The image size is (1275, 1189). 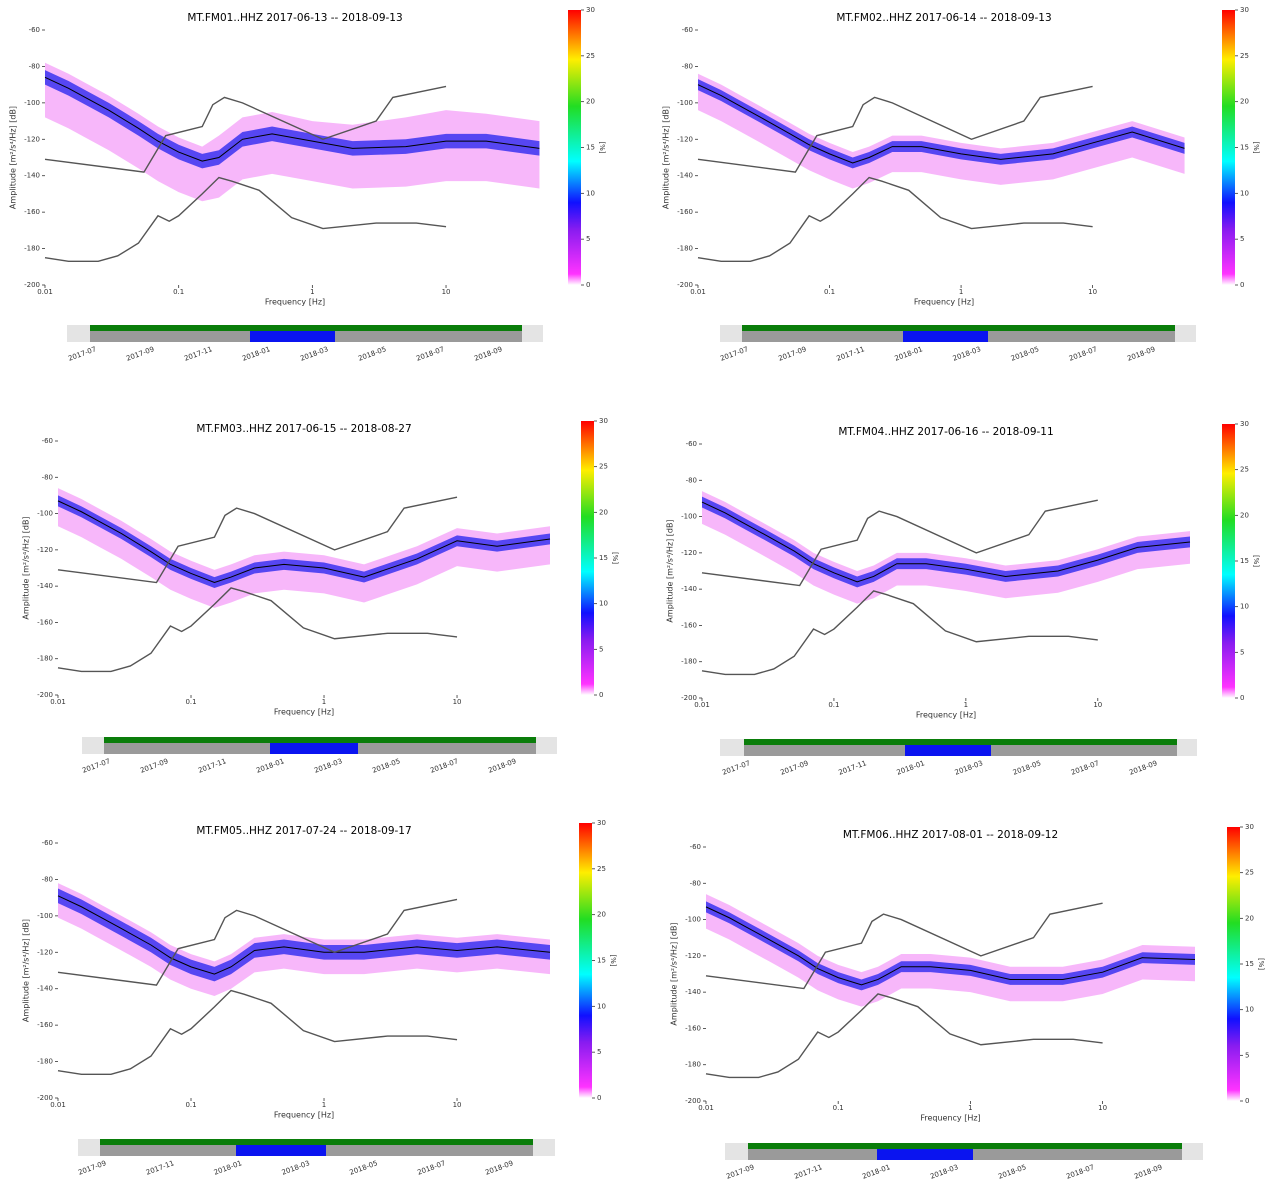 I want to click on y-tick-label: -100, so click(x=685, y=103).